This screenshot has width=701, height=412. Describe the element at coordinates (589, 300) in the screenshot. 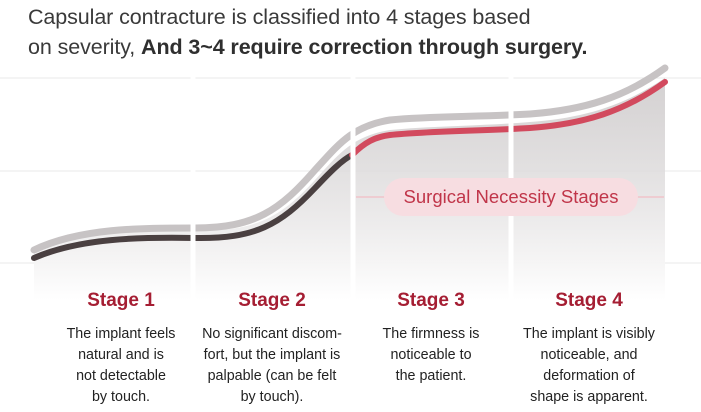

I see `stage-4-title: Stage 4` at that location.